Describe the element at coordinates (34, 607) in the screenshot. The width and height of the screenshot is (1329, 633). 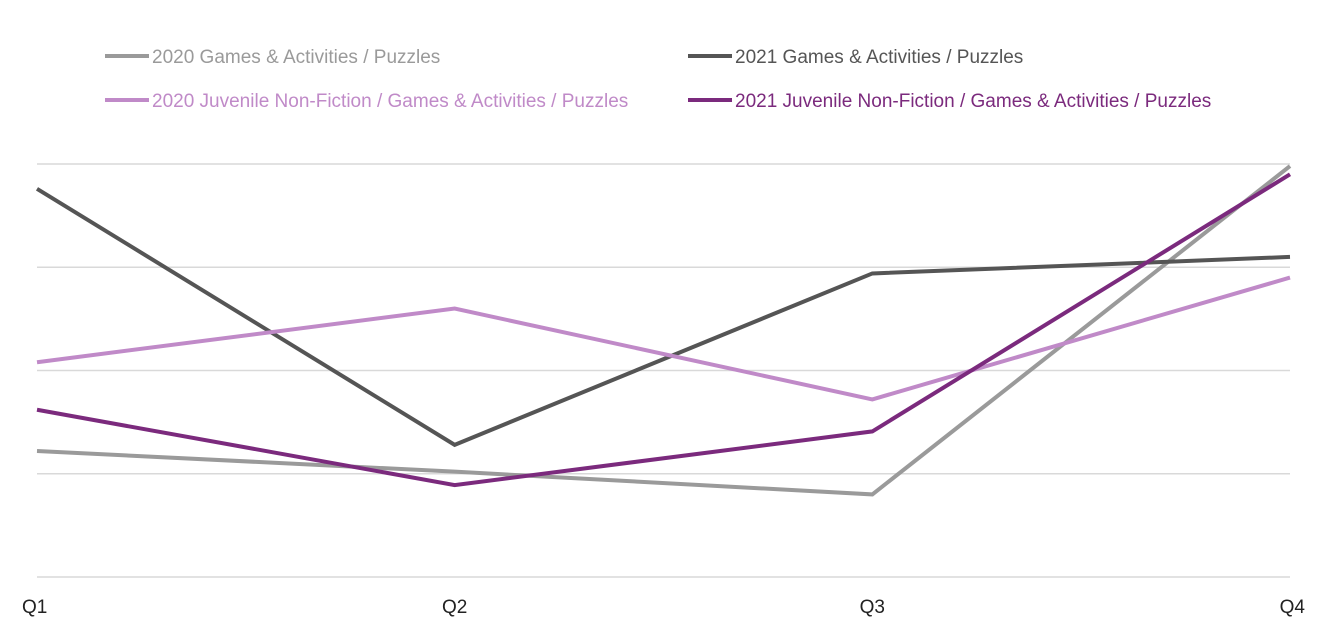
I see `x-tick-label-q1: Q1` at that location.